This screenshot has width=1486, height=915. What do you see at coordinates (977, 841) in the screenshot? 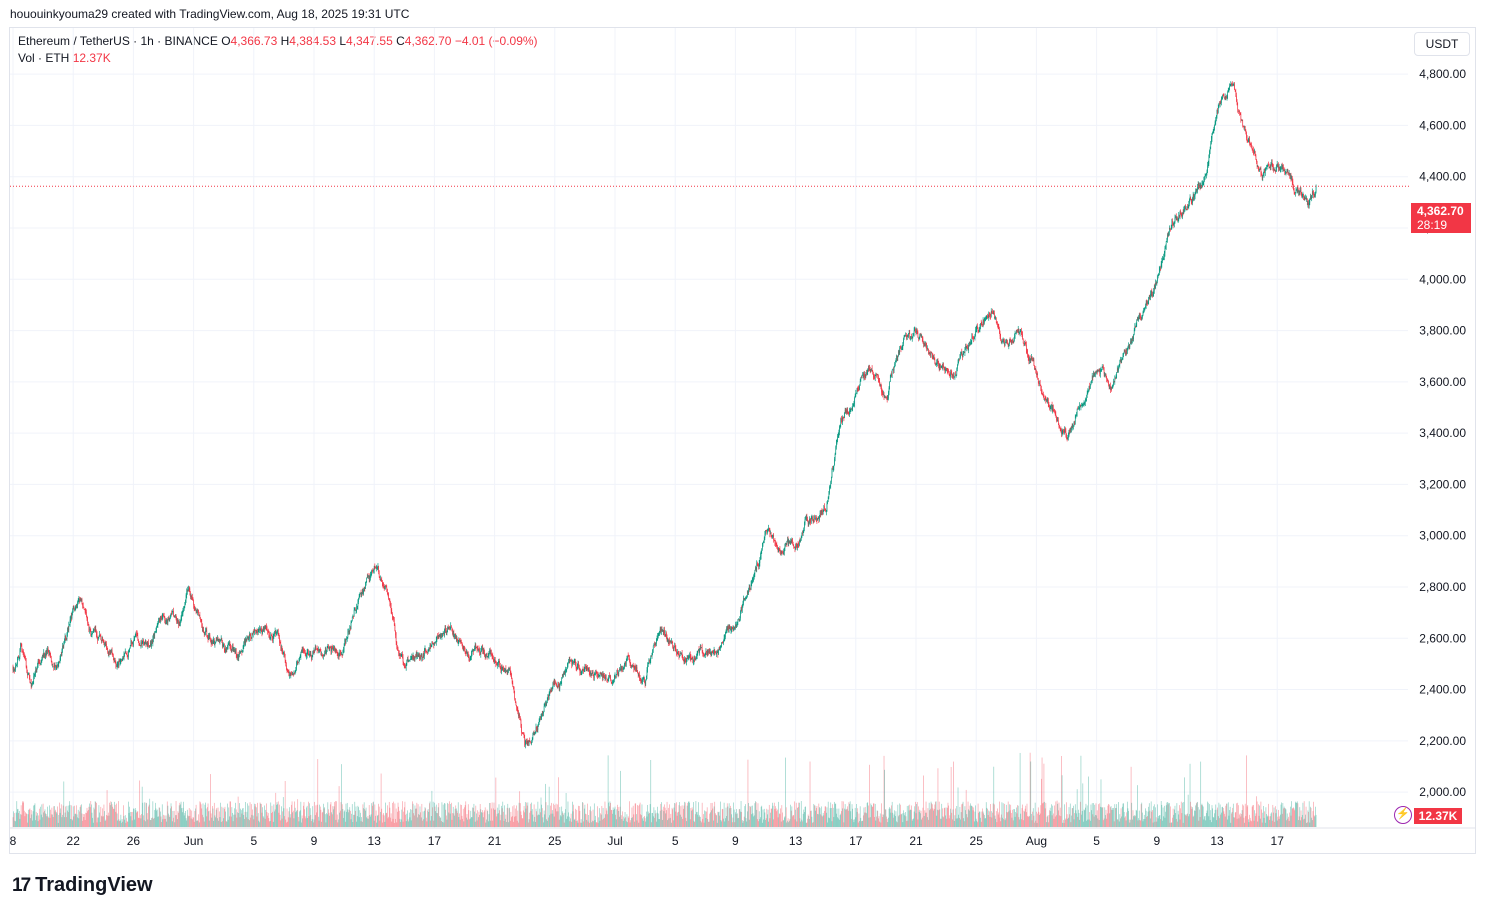
I see `x-tick-label: 25` at bounding box center [977, 841].